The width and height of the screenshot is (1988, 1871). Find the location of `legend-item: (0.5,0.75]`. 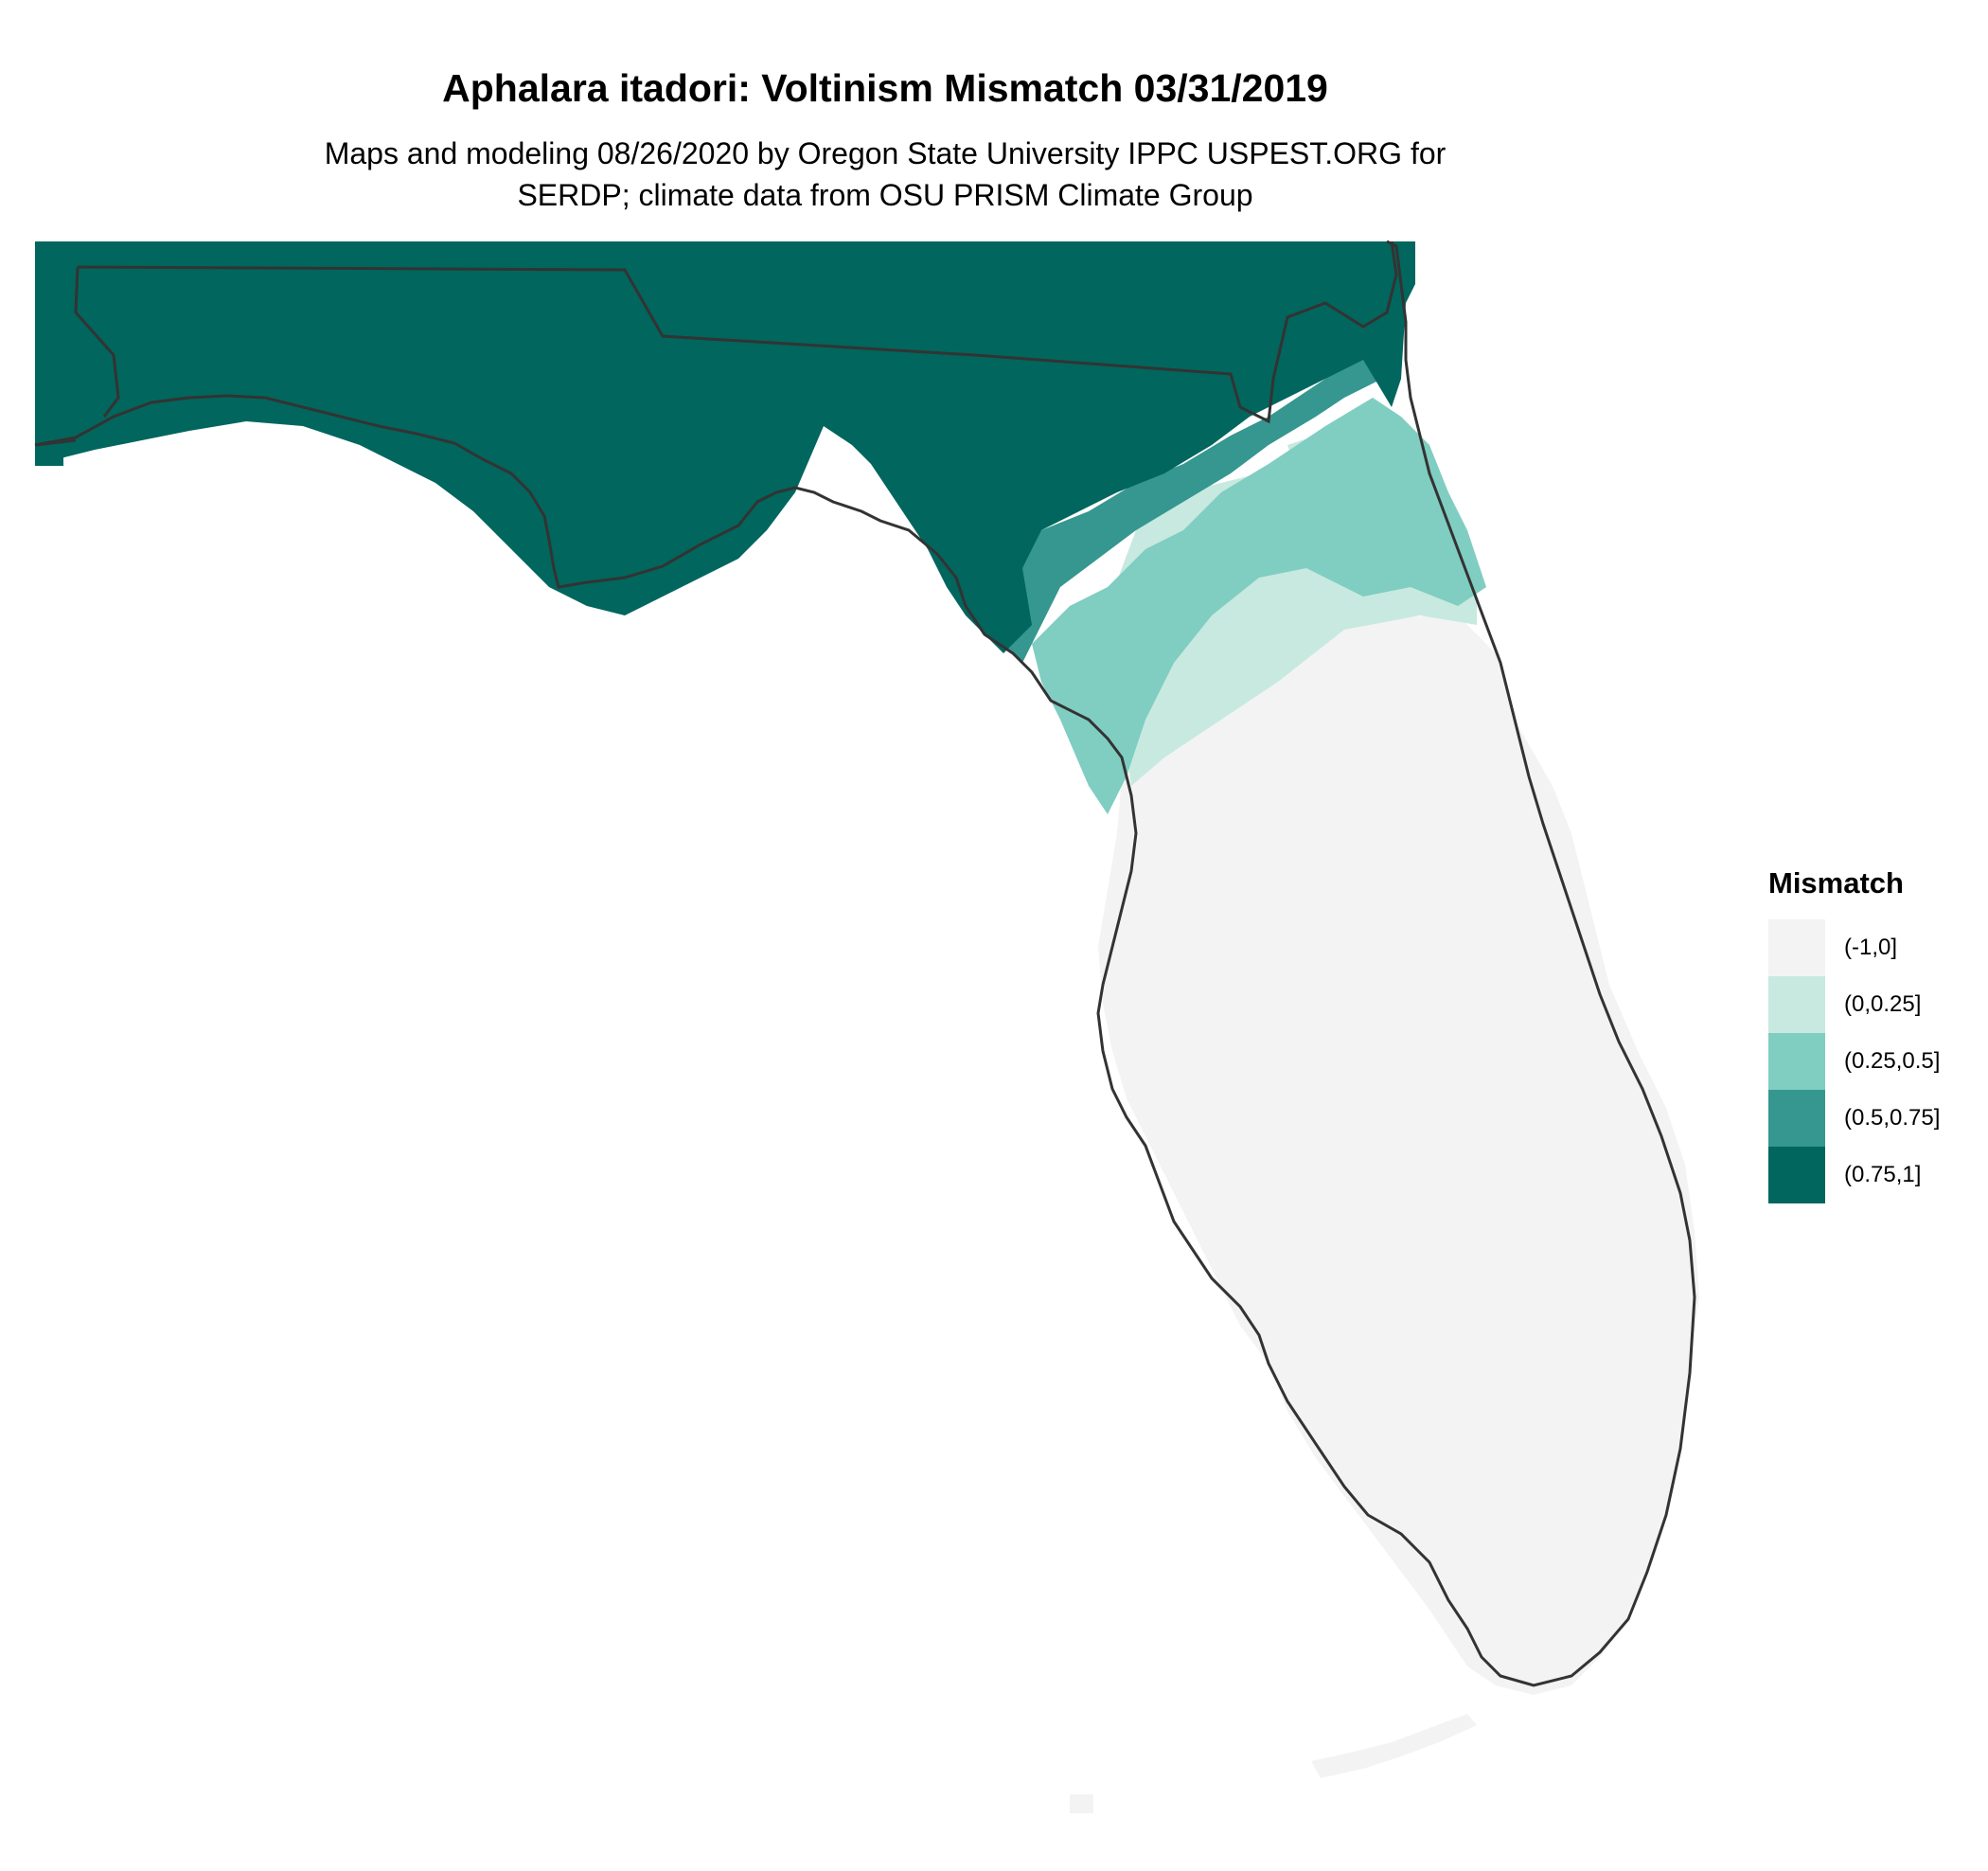

legend-item: (0.5,0.75] is located at coordinates (1854, 1118).